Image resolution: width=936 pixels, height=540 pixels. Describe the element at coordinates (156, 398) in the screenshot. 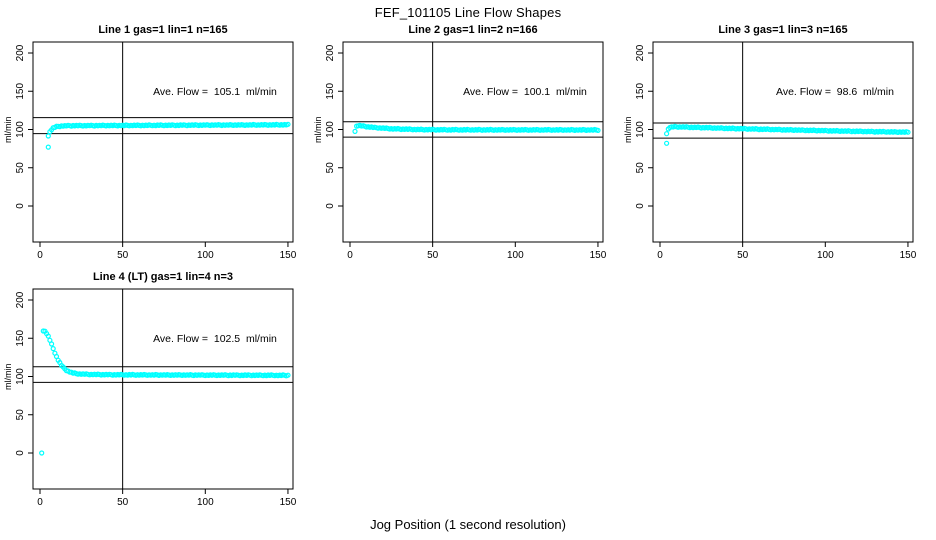

I see `plot-svg-4: 0 50 100 150 0 50 100 150 200` at that location.